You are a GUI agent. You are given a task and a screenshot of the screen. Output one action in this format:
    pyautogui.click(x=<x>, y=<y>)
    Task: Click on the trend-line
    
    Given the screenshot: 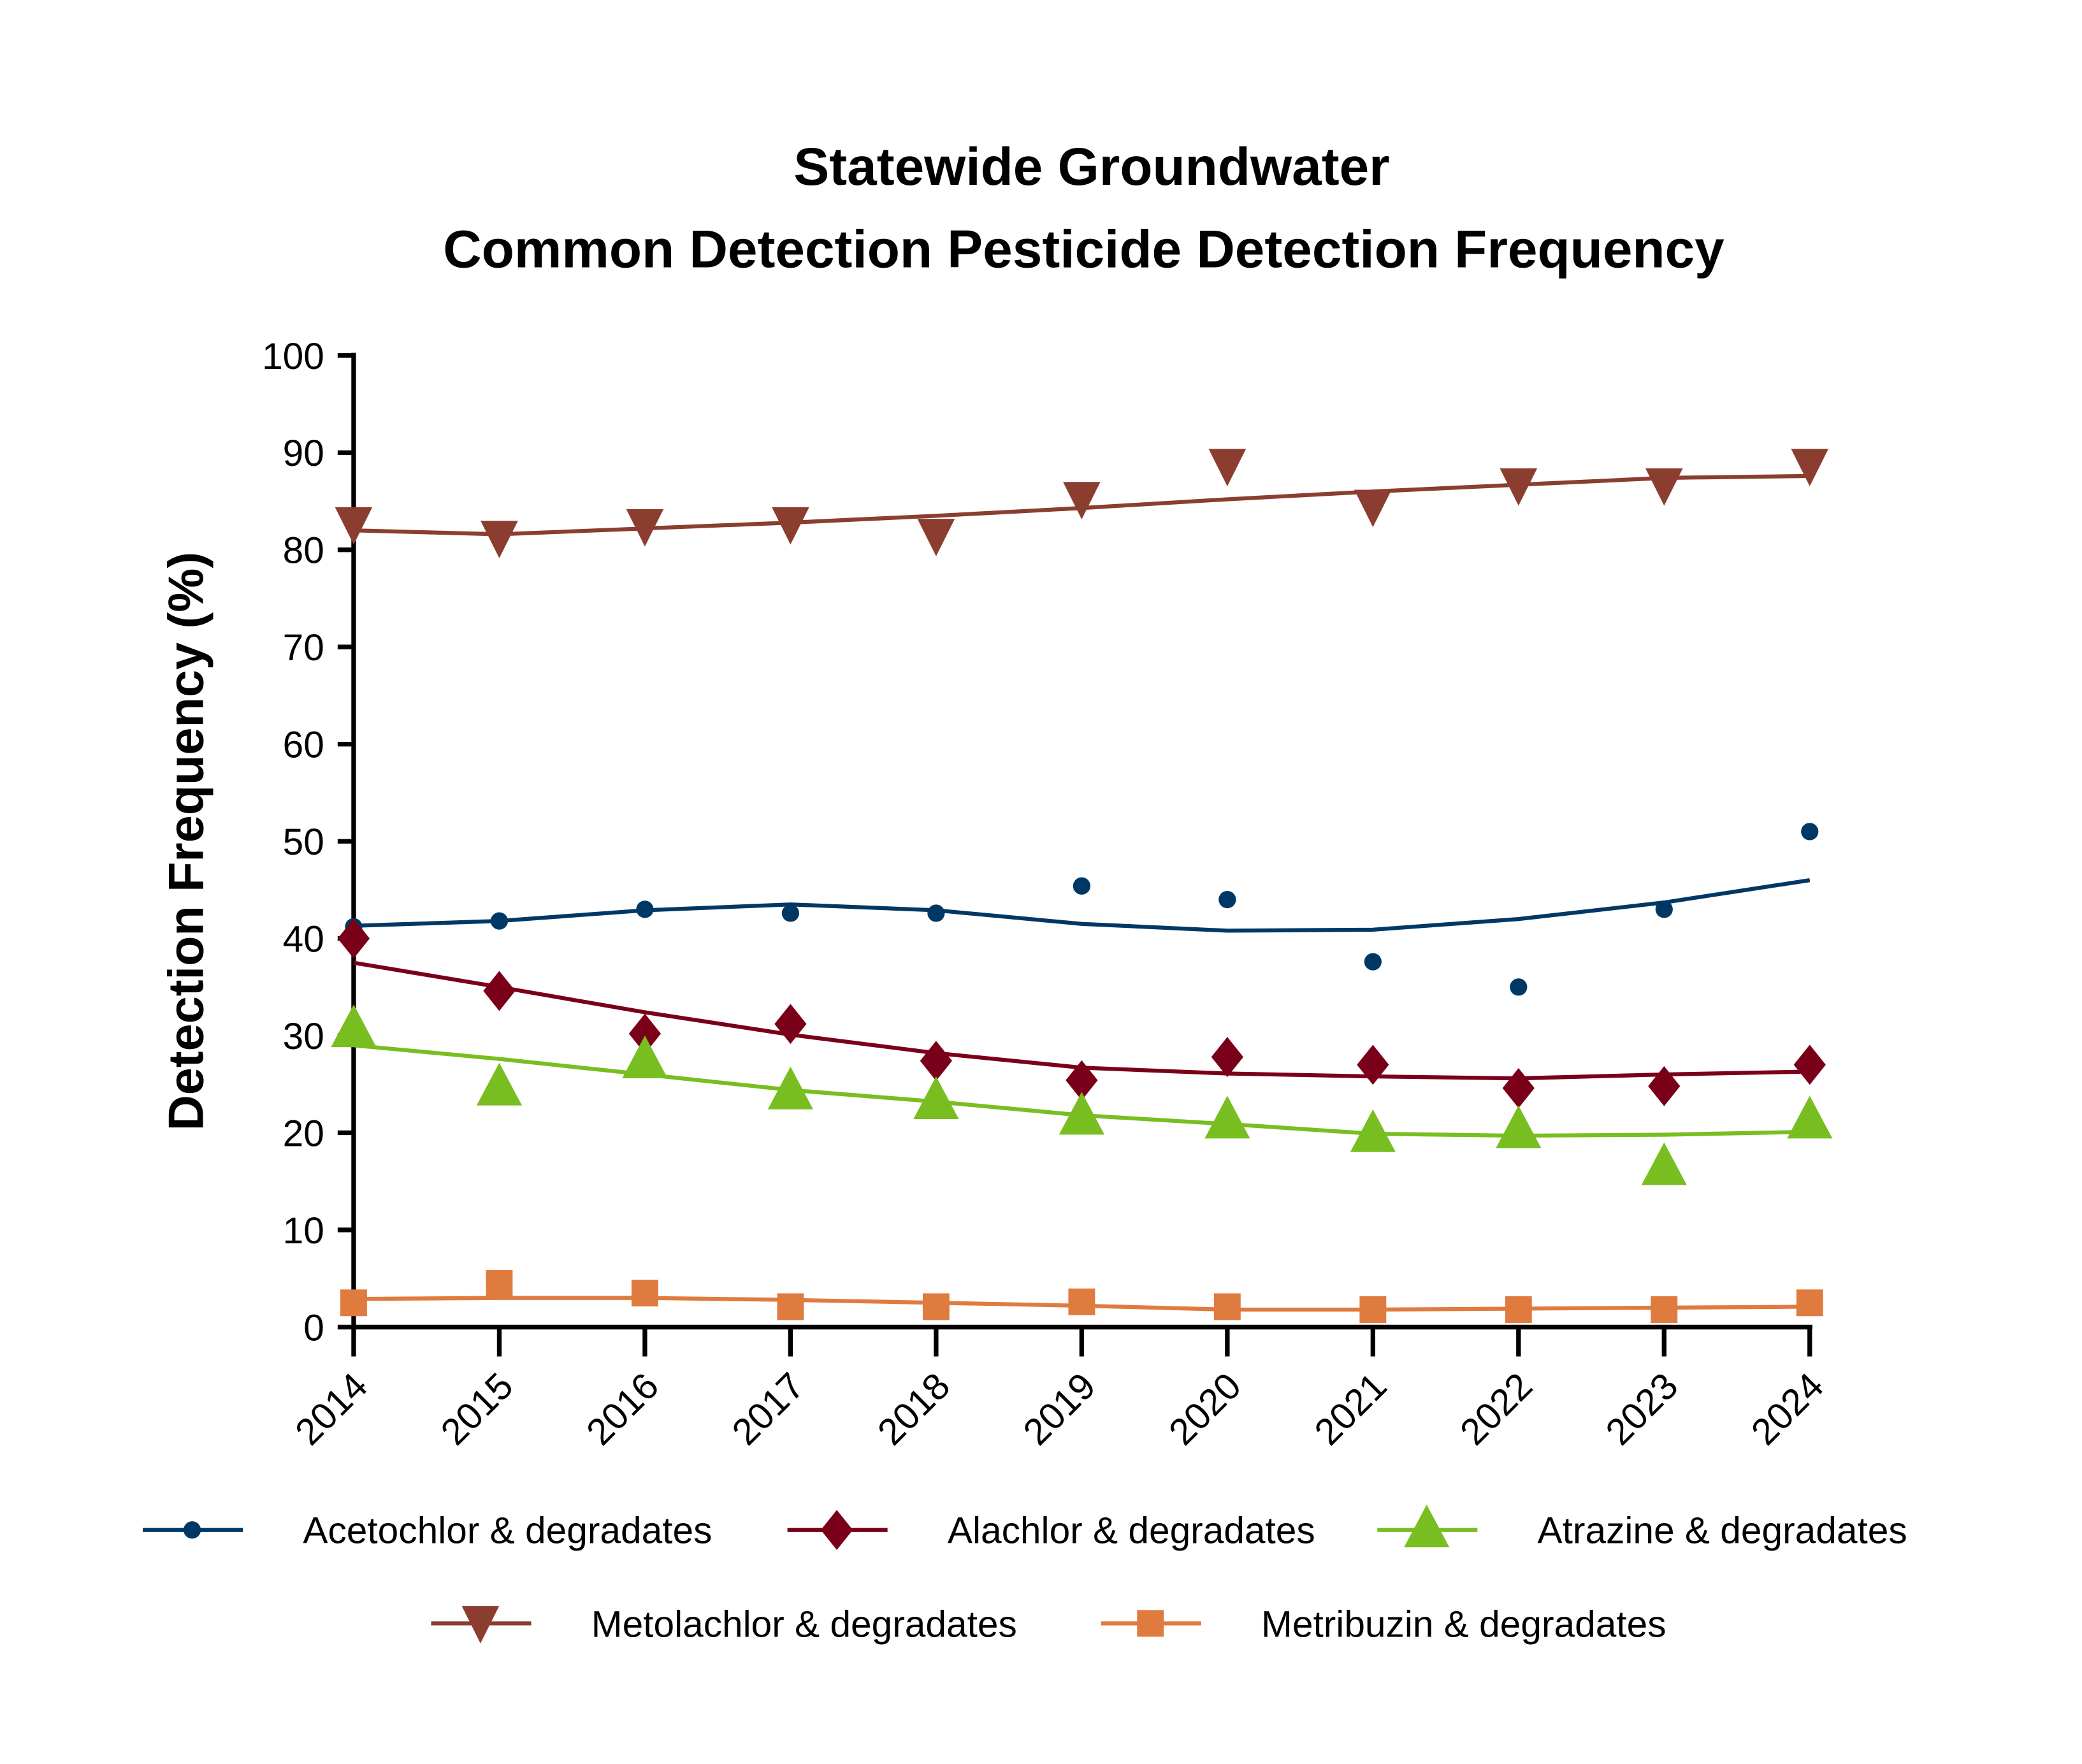 What is the action you would take?
    pyautogui.click(x=1082, y=905)
    